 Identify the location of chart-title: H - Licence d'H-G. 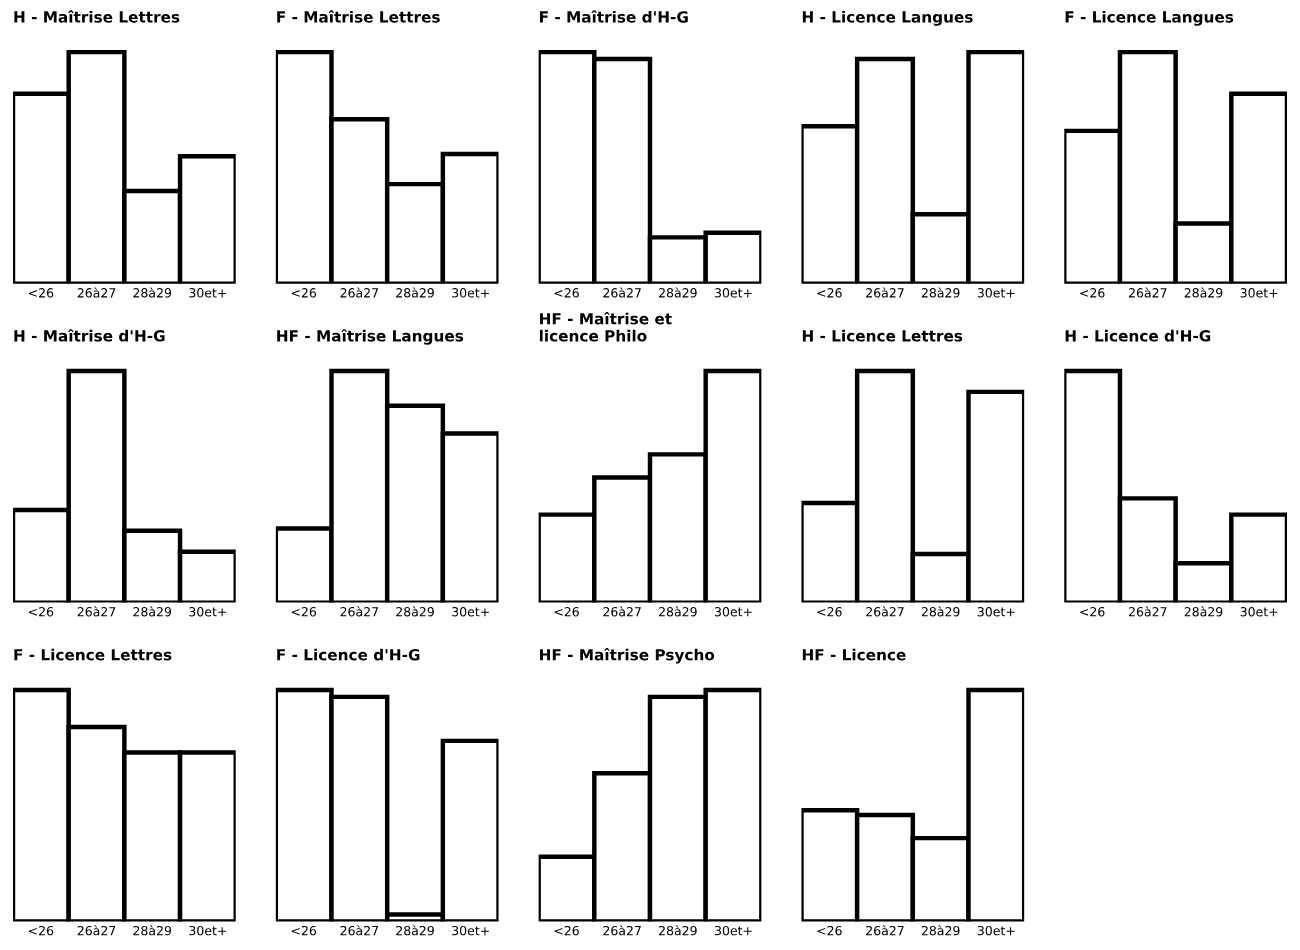
(1138, 335).